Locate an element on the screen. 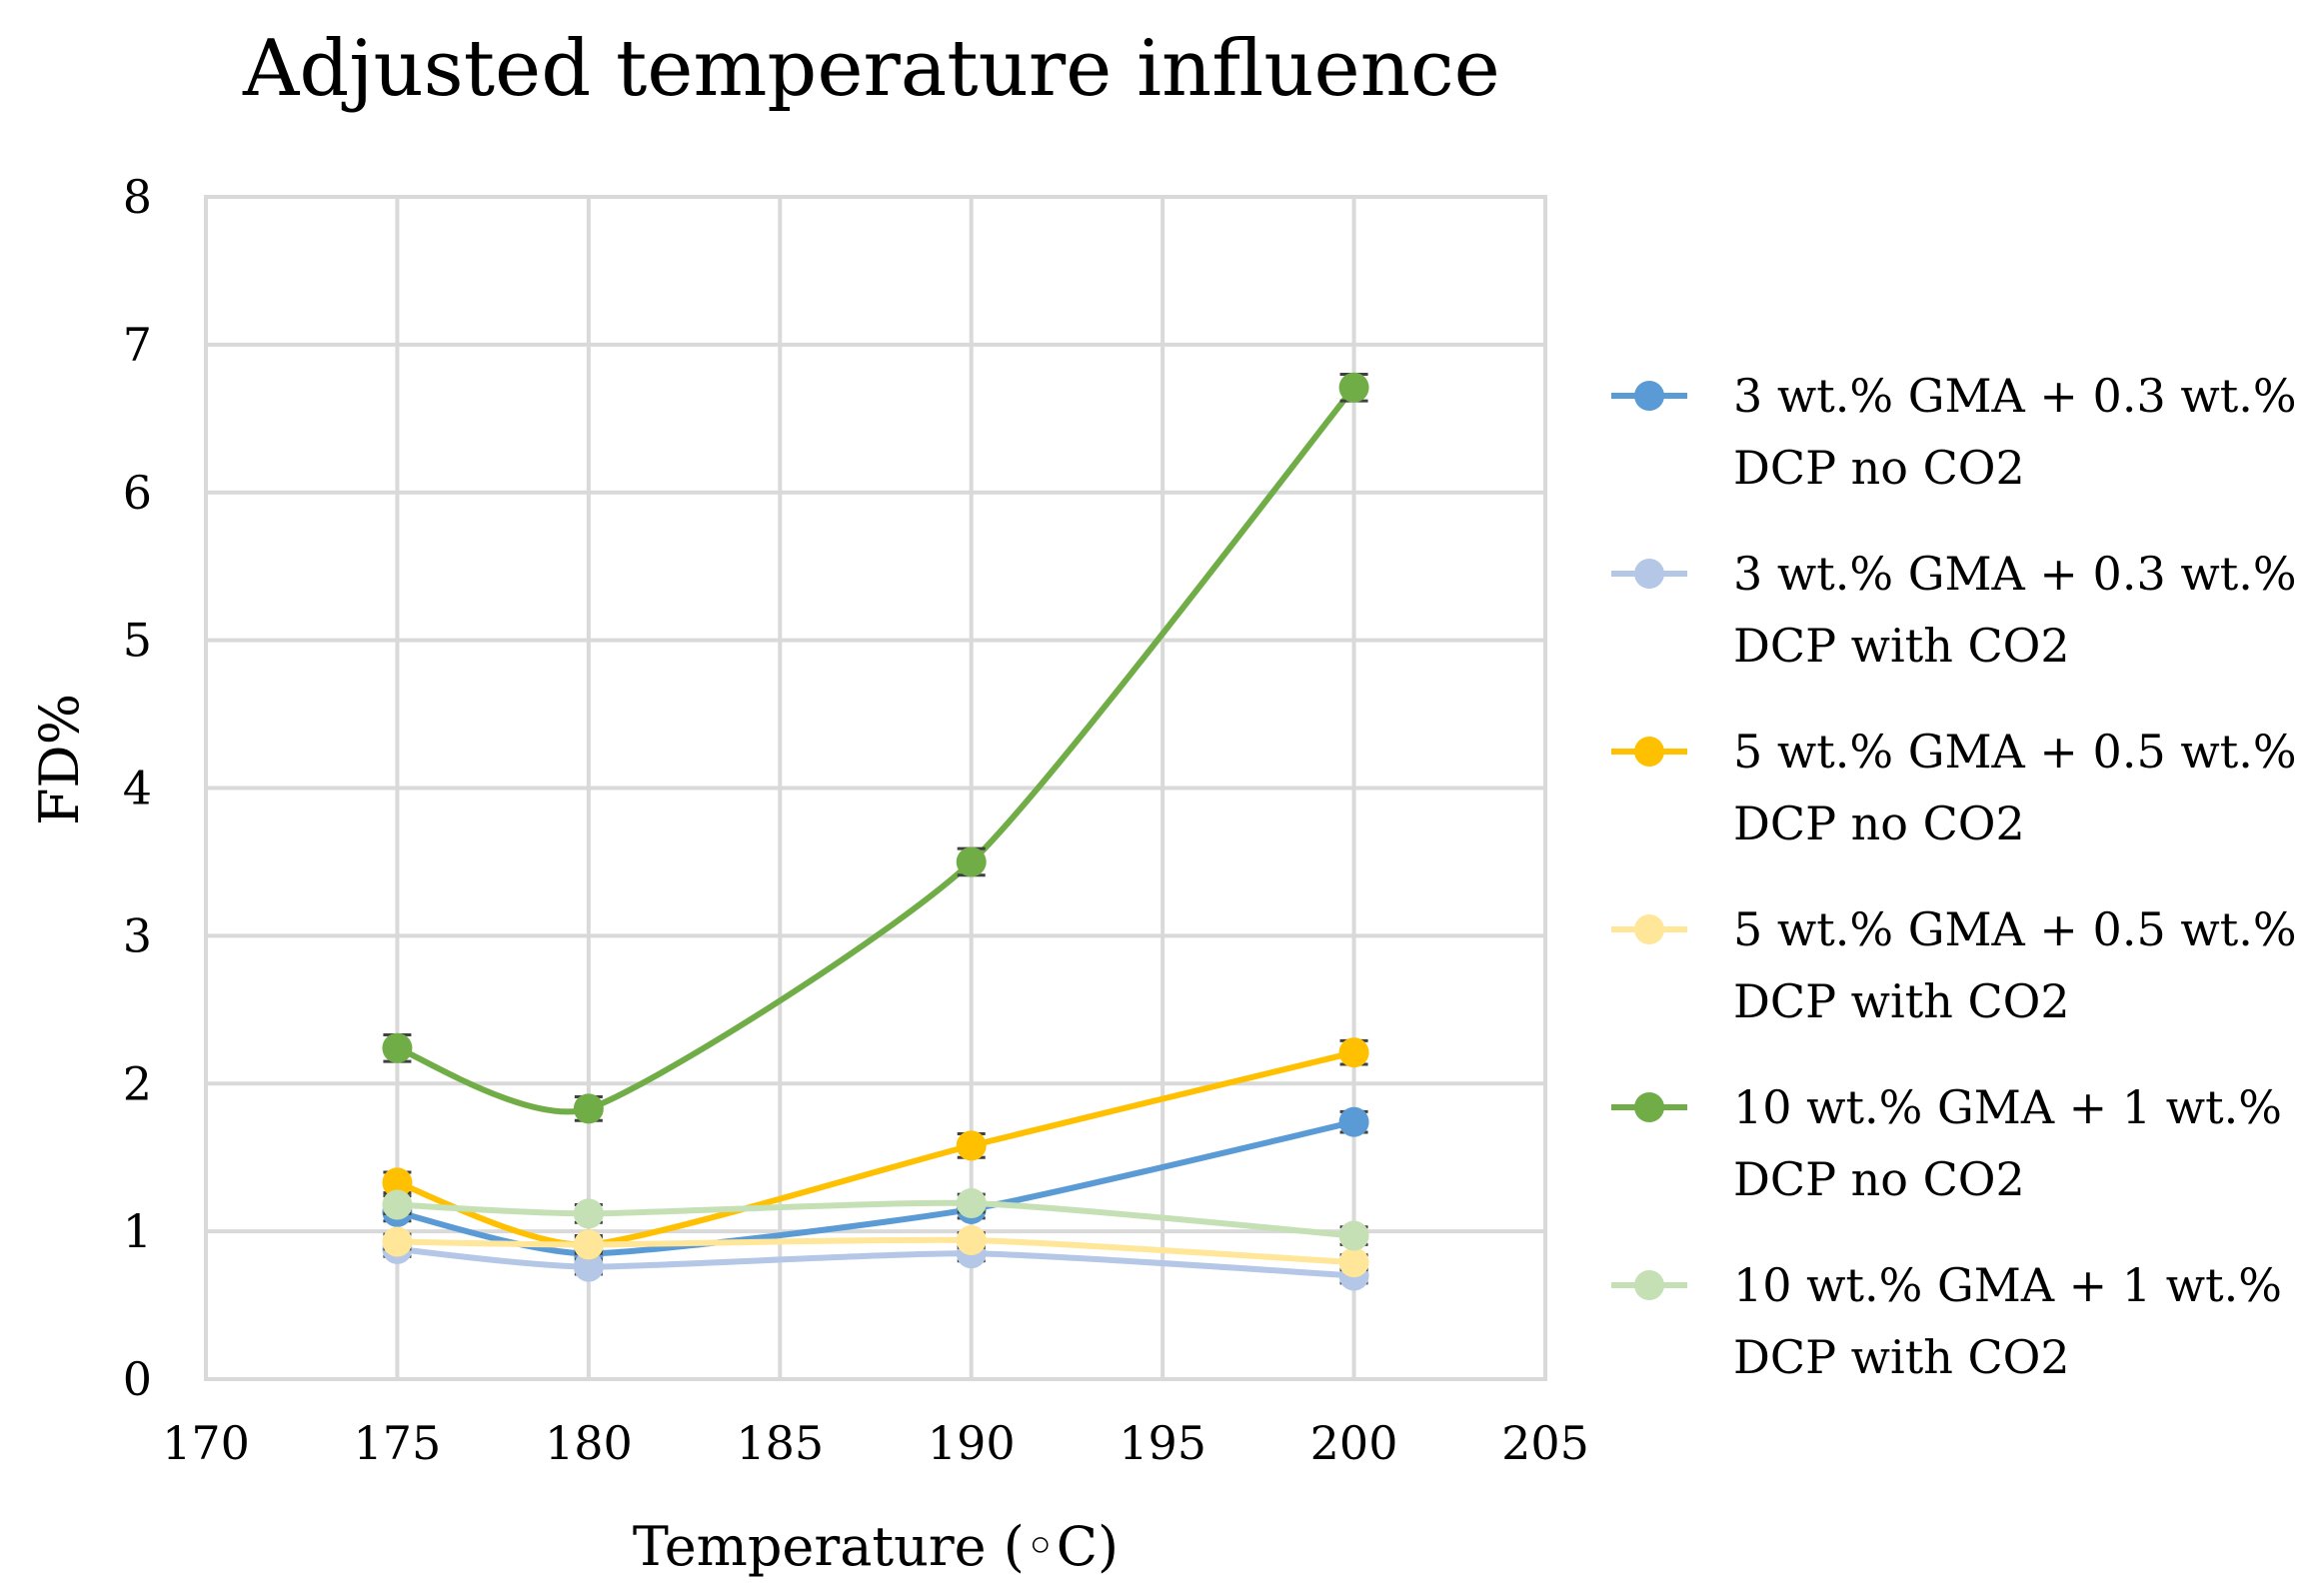 The height and width of the screenshot is (1596, 2315). x-tick-label: 200 is located at coordinates (1354, 1443).